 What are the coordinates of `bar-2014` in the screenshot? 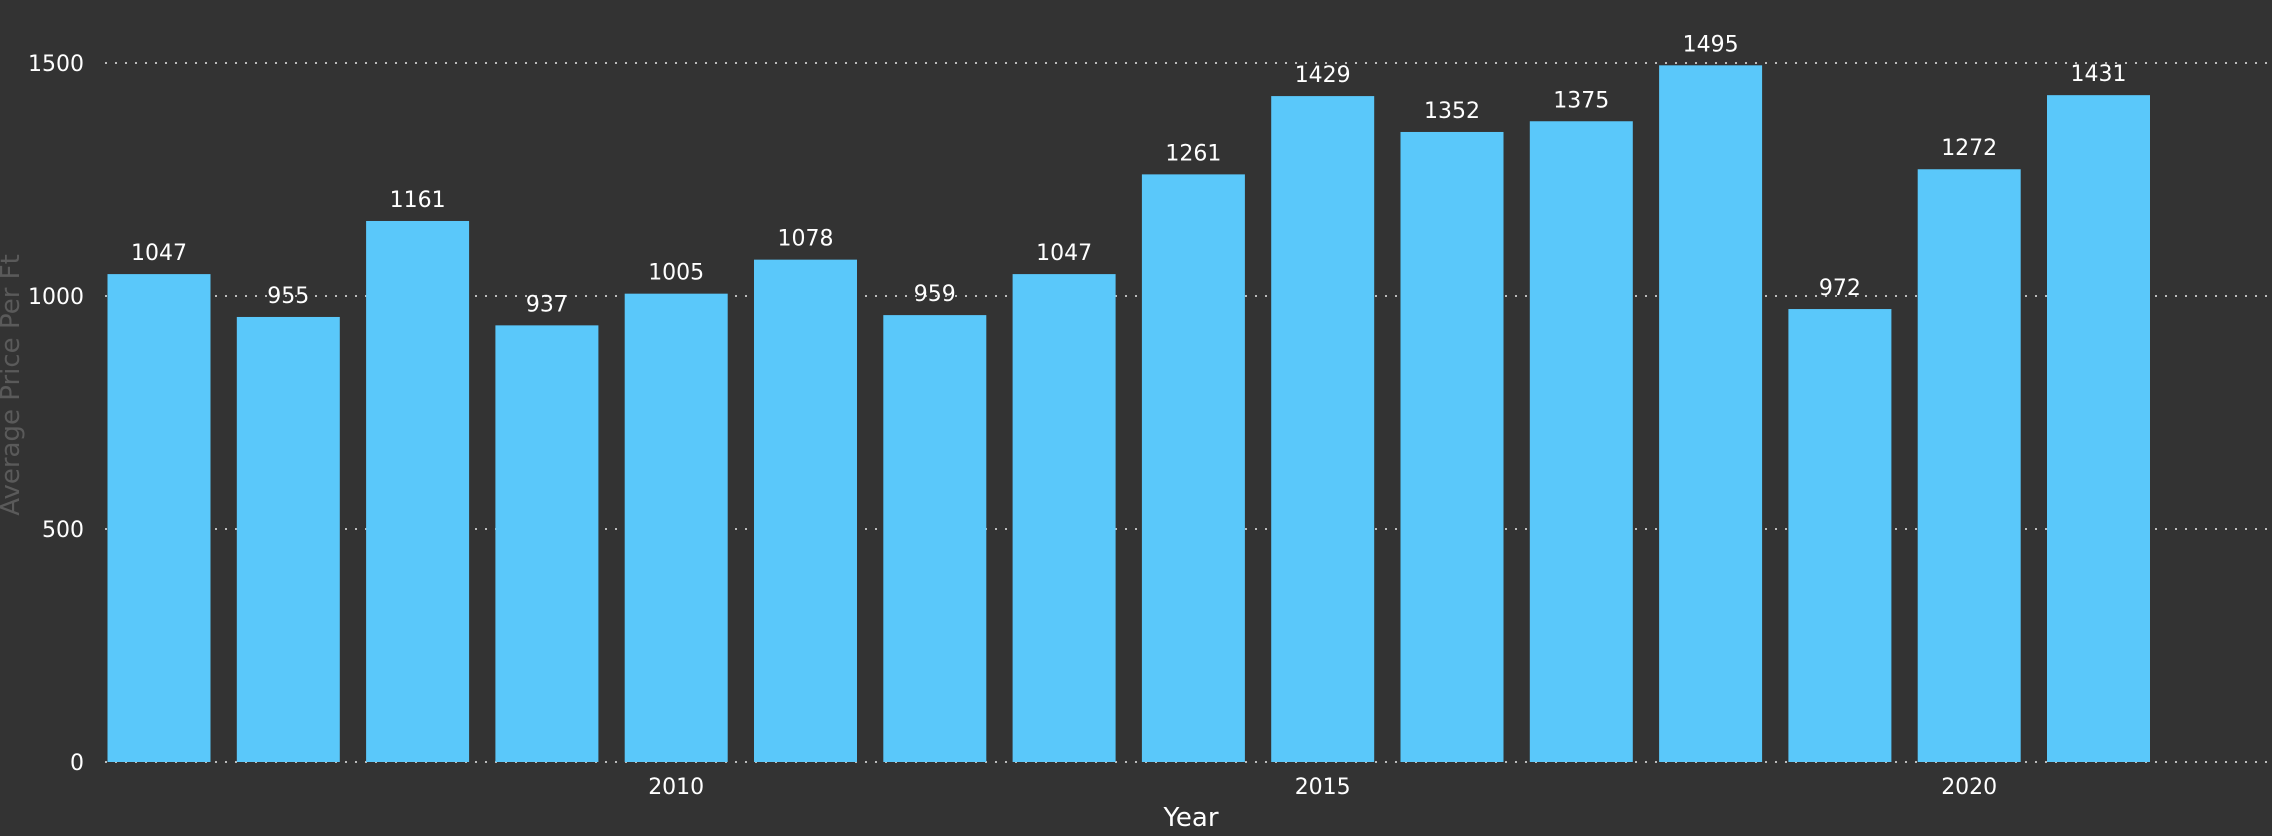 It's located at (1193, 468).